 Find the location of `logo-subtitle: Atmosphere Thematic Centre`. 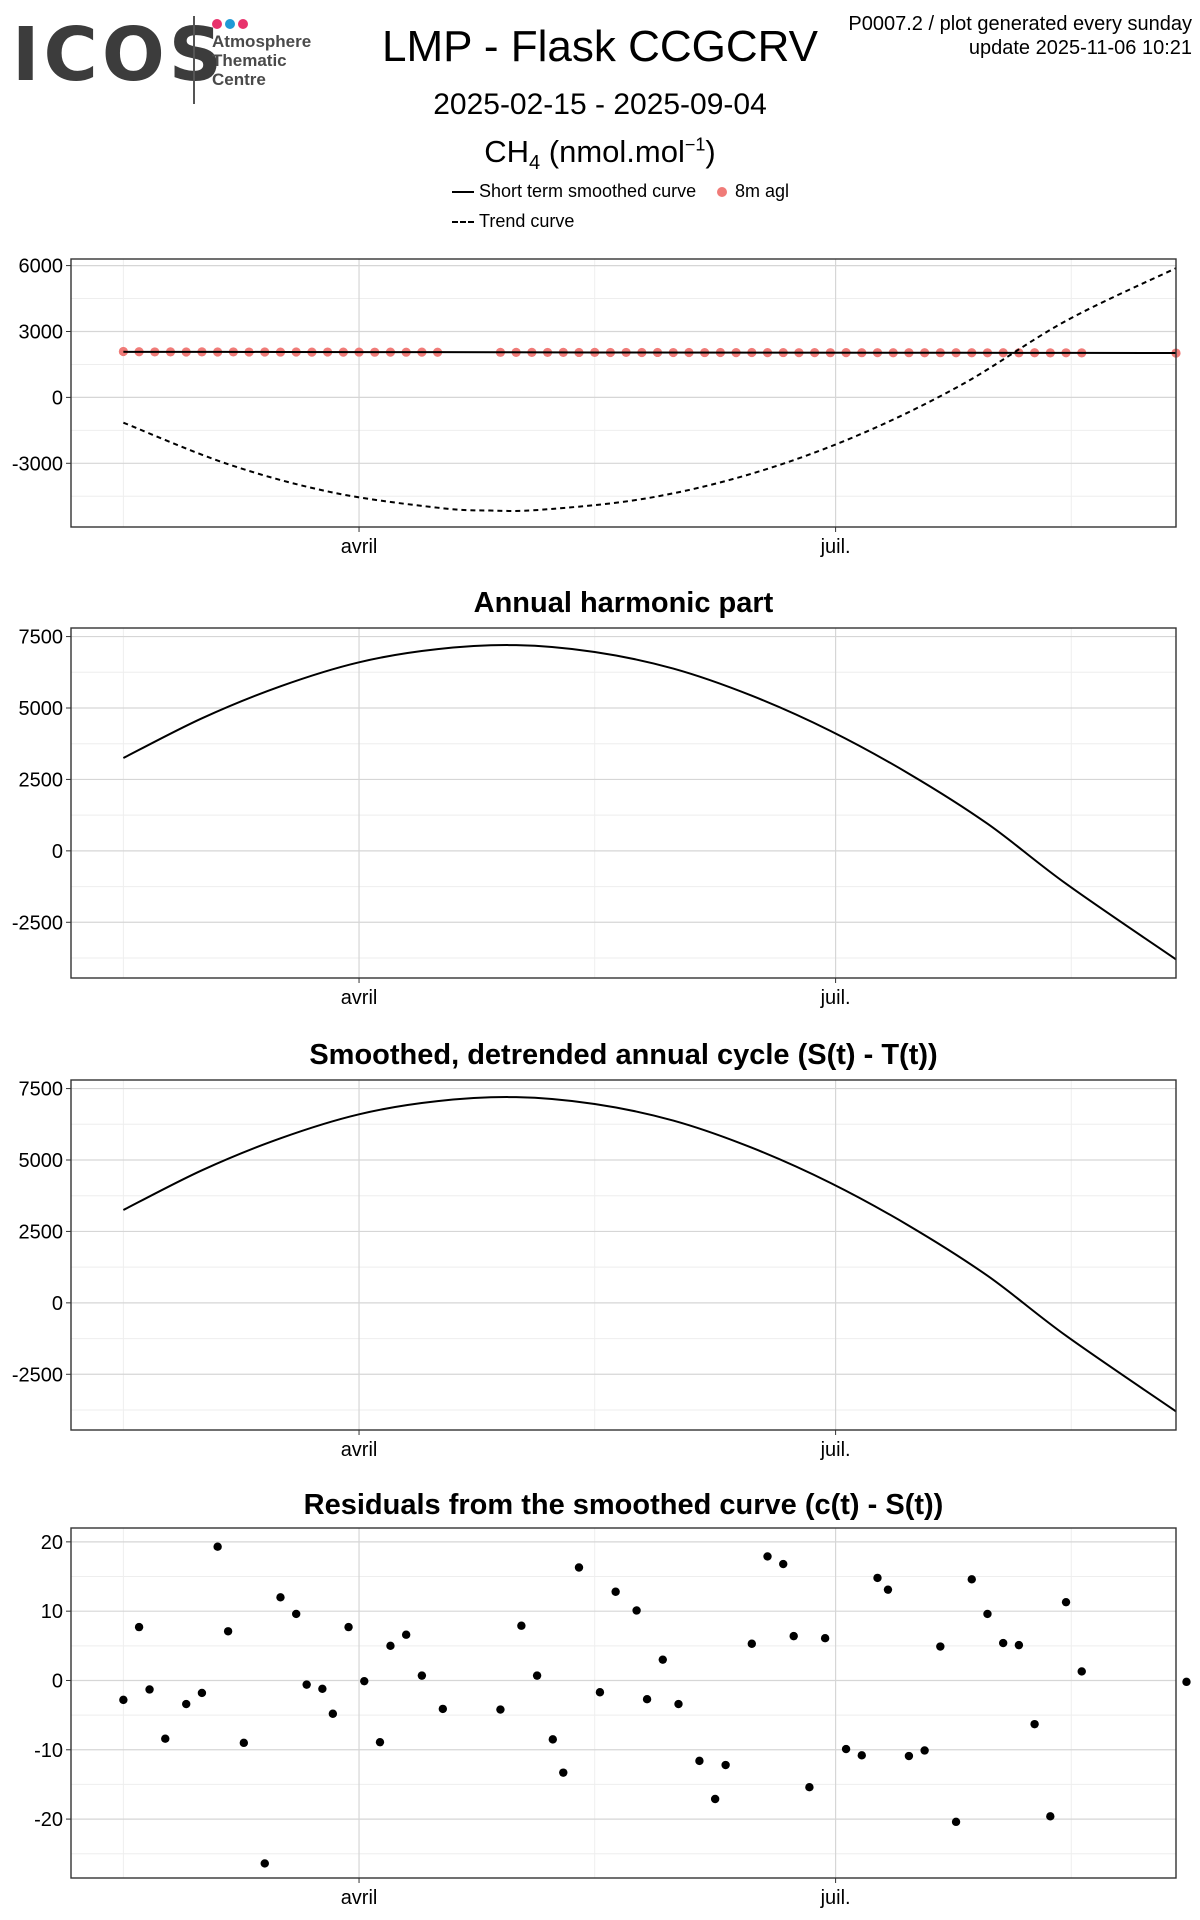

logo-subtitle: Atmosphere Thematic Centre is located at coordinates (261, 60).